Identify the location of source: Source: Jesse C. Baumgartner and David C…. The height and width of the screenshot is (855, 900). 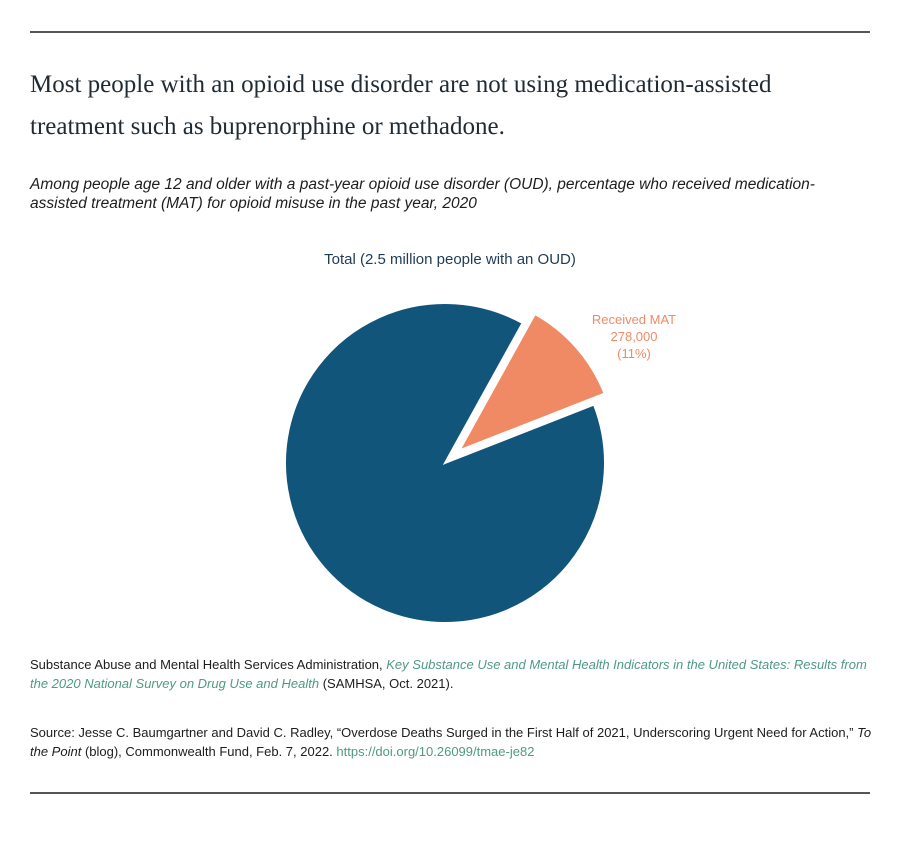
(452, 742).